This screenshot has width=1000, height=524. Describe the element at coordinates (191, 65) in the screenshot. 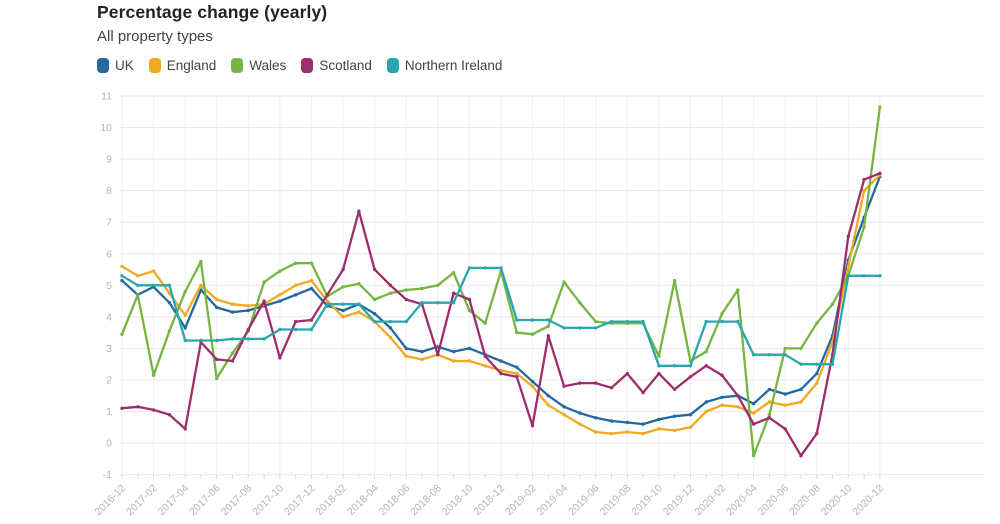

I see `legend-label: England` at that location.